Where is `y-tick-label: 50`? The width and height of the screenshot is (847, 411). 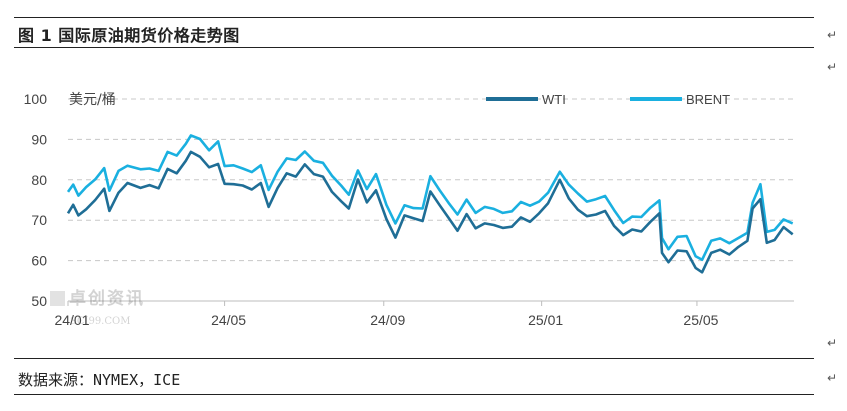 y-tick-label: 50 is located at coordinates (39, 301).